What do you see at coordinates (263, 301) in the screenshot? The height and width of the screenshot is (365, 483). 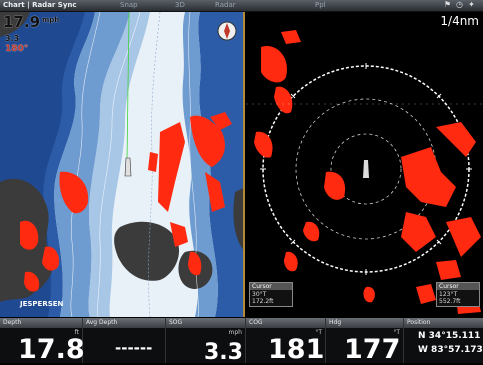 I see `radar-cursor-box-left-distance: 172.2ft` at bounding box center [263, 301].